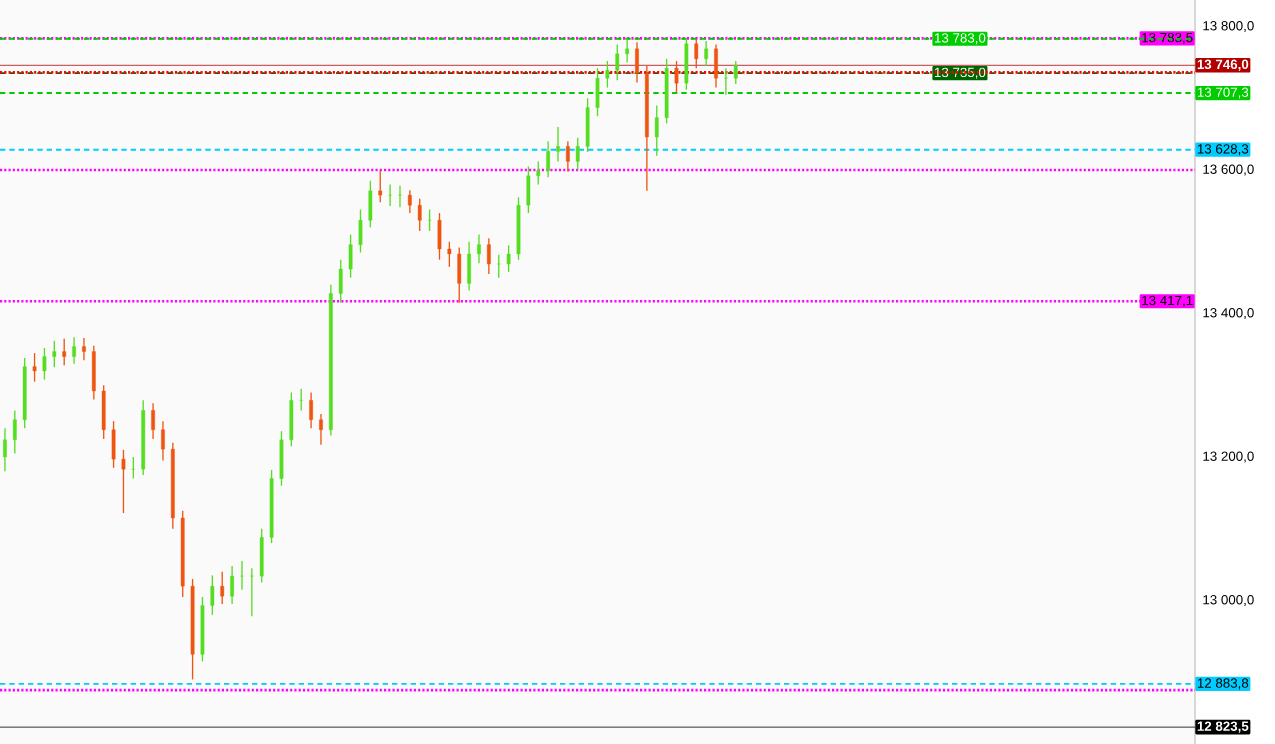 The width and height of the screenshot is (1275, 744). What do you see at coordinates (960, 39) in the screenshot?
I see `ref-line-label: 13 783,0` at bounding box center [960, 39].